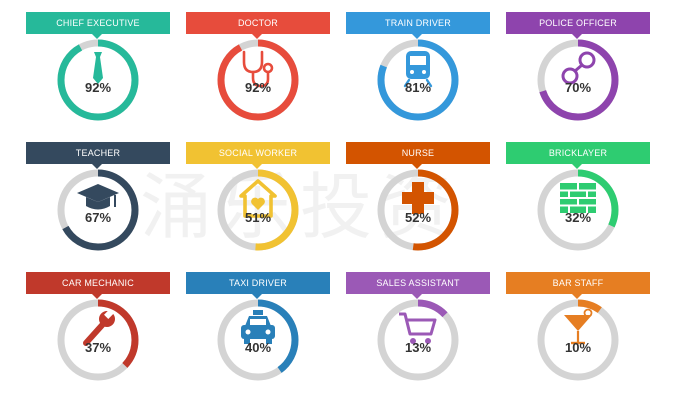 This screenshot has width=680, height=401. I want to click on occupation-label: DOCTOR, so click(258, 23).